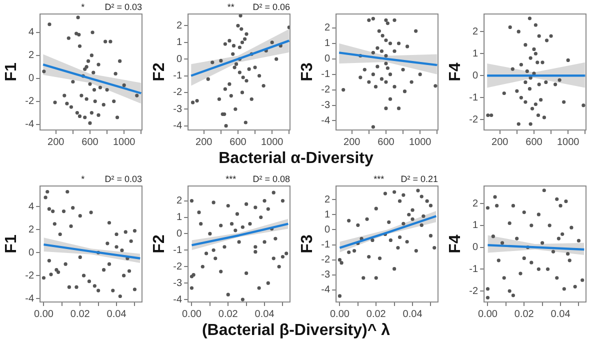 This screenshot has width=592, height=351. Describe the element at coordinates (296, 331) in the screenshot. I see `x-axis-title: (Bacterial β-Diversity)^ λ` at that location.